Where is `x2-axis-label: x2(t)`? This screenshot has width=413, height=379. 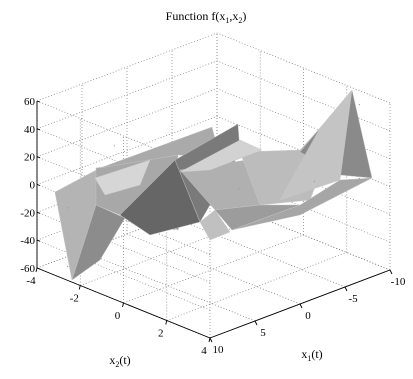 x2-axis-label: x2(t) is located at coordinates (119, 361).